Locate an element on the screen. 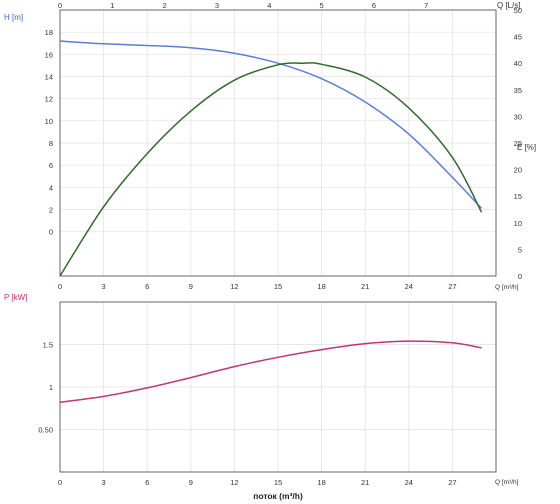  q-m3h-top-axis-label: Q [m³/h] is located at coordinates (507, 287).